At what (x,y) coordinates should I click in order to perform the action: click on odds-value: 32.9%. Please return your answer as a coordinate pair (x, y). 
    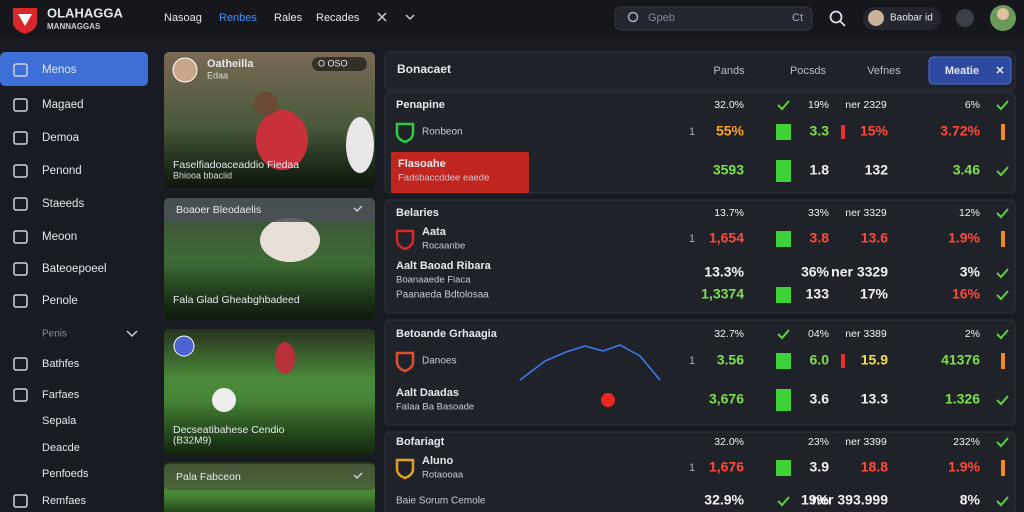
    Looking at the image, I should click on (724, 500).